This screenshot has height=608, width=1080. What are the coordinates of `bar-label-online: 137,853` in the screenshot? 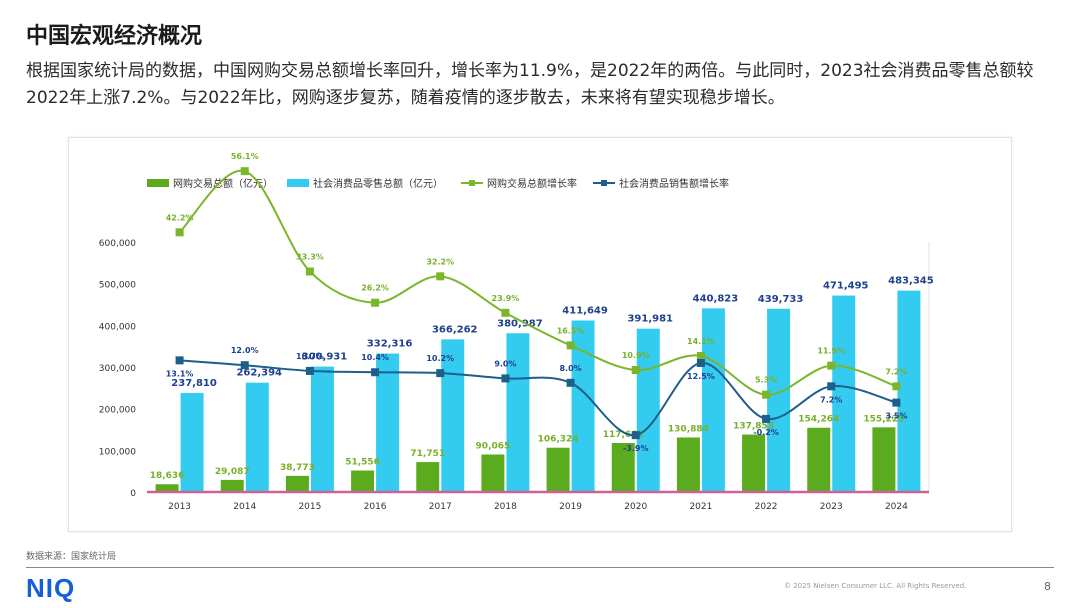 It's located at (753, 427).